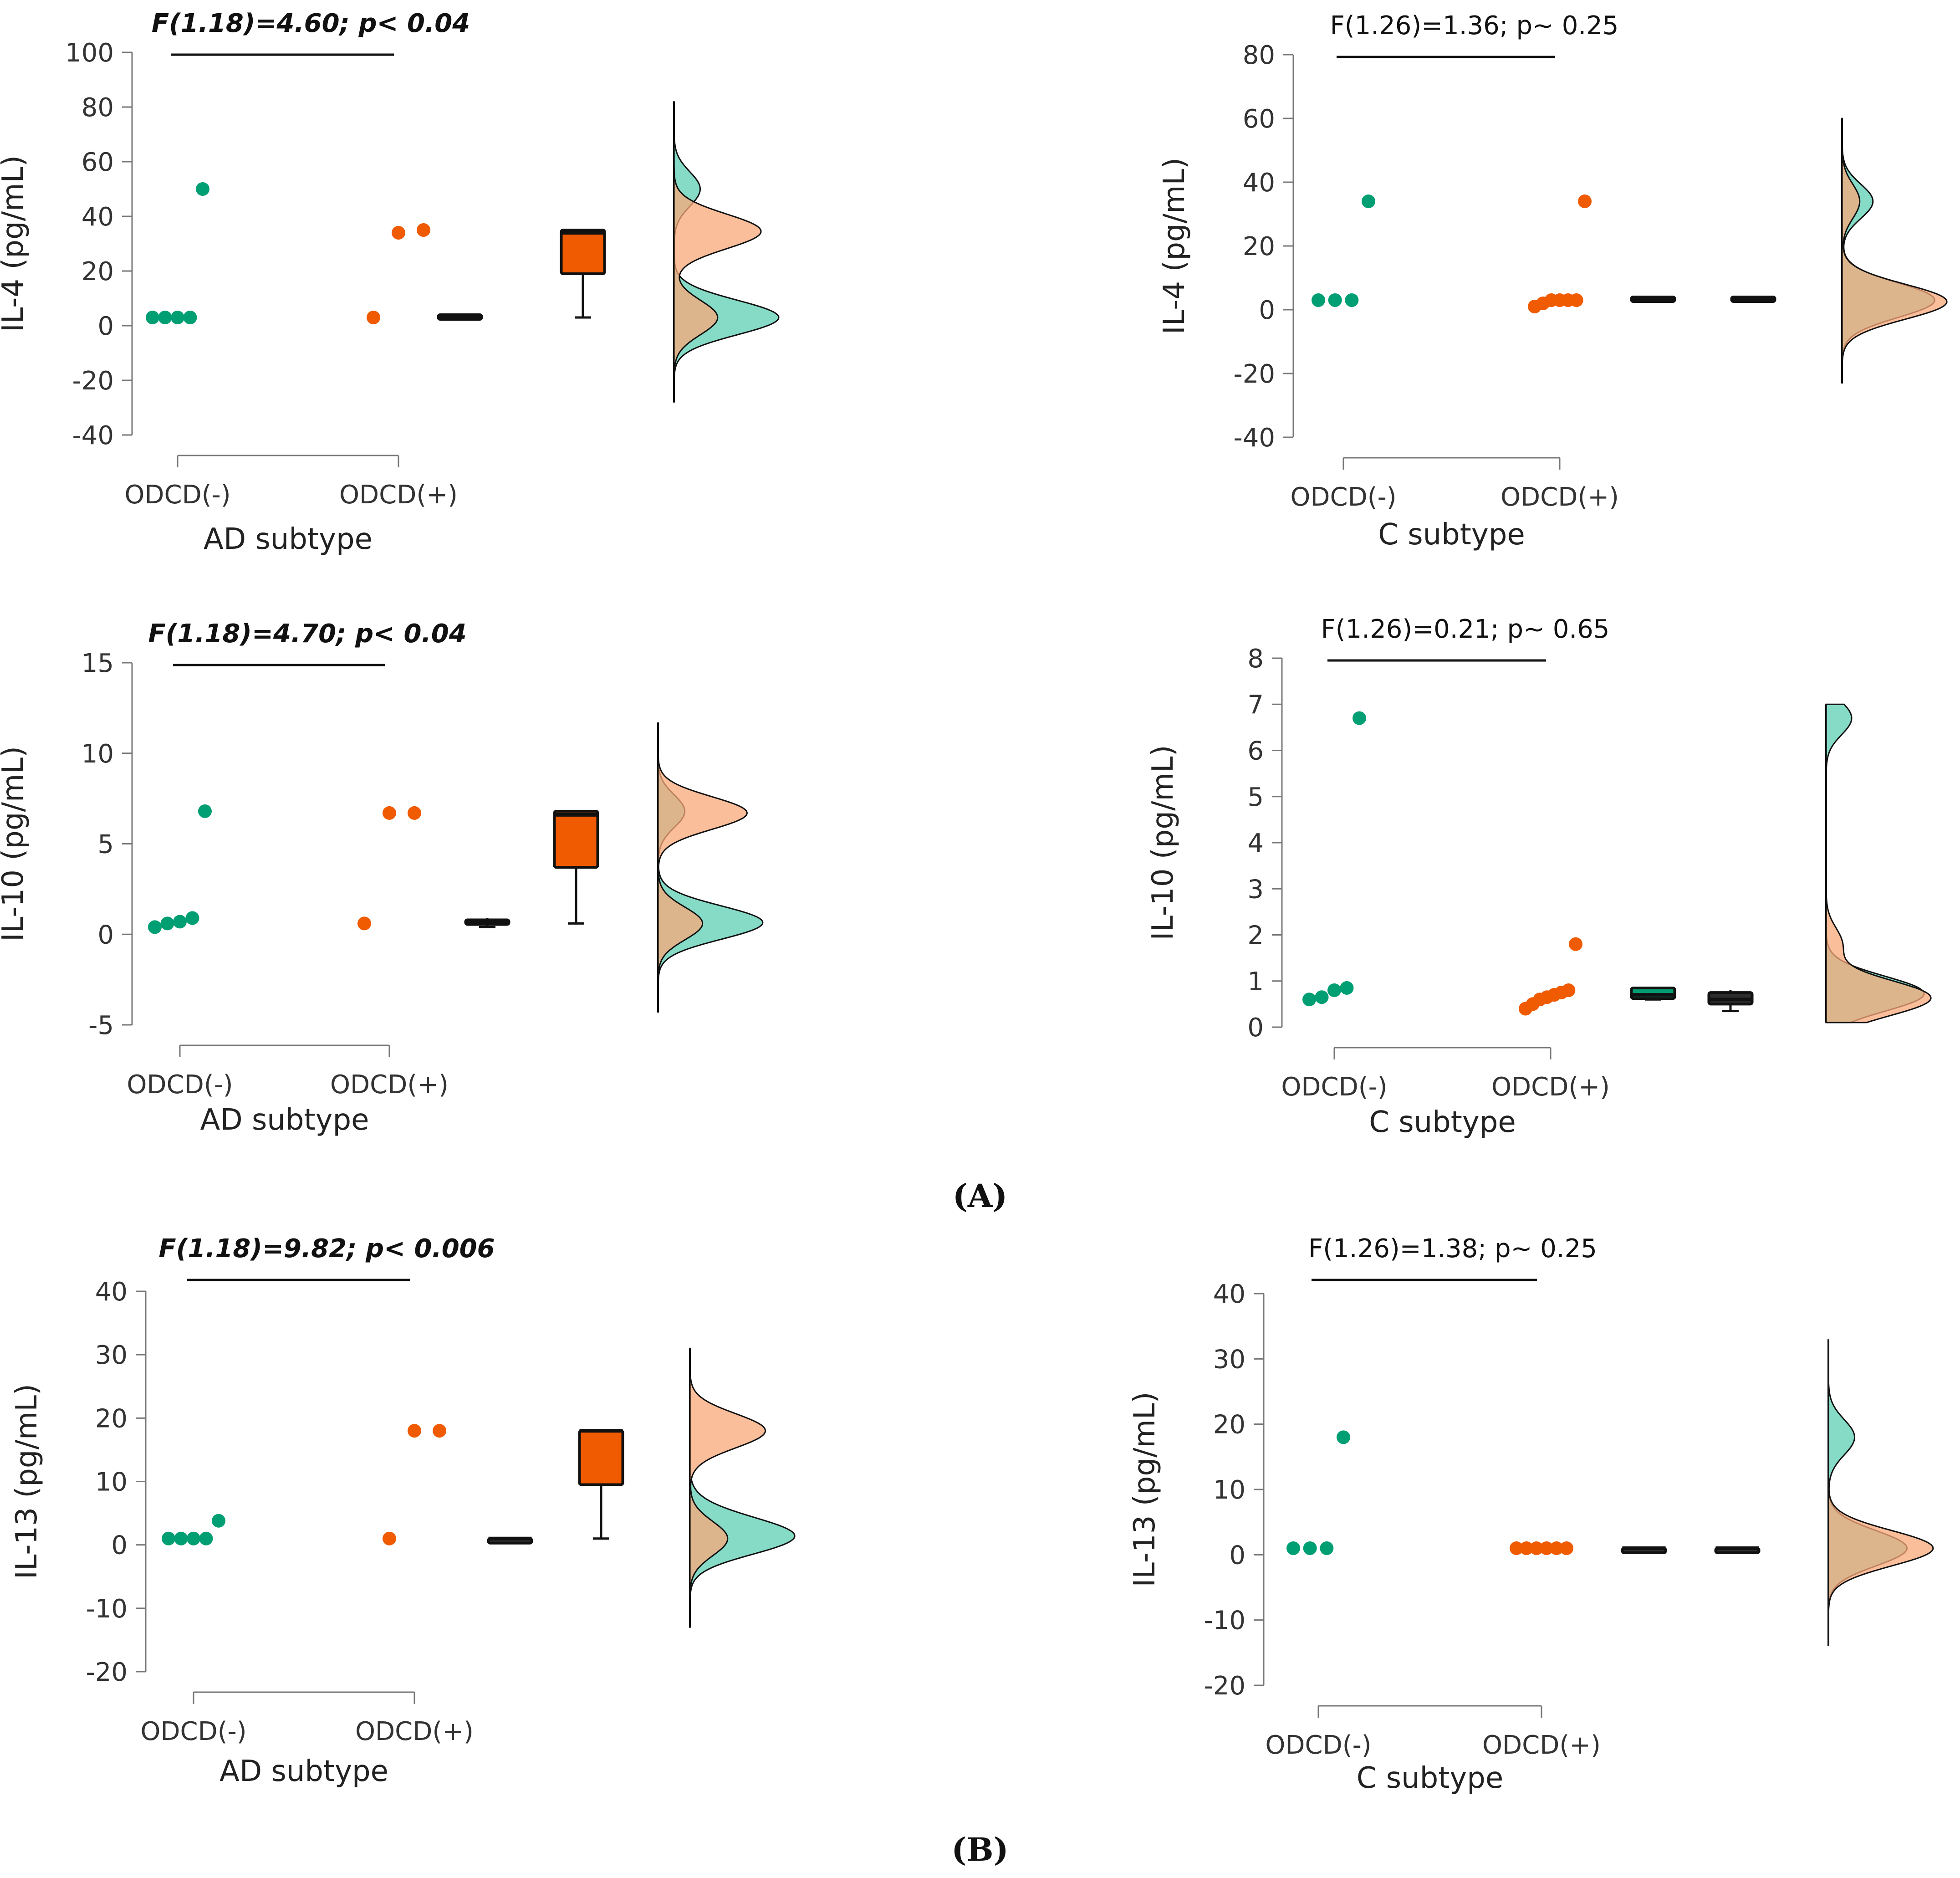 Image resolution: width=1960 pixels, height=1878 pixels. I want to click on y-tick-label: 3, so click(1255, 889).